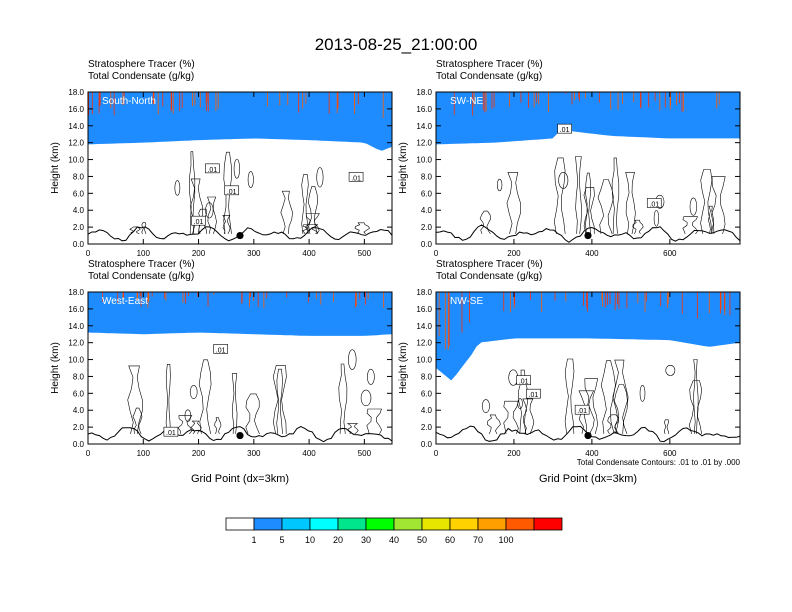 The height and width of the screenshot is (612, 792). What do you see at coordinates (281, 540) in the screenshot?
I see `colorbar-label: 5` at bounding box center [281, 540].